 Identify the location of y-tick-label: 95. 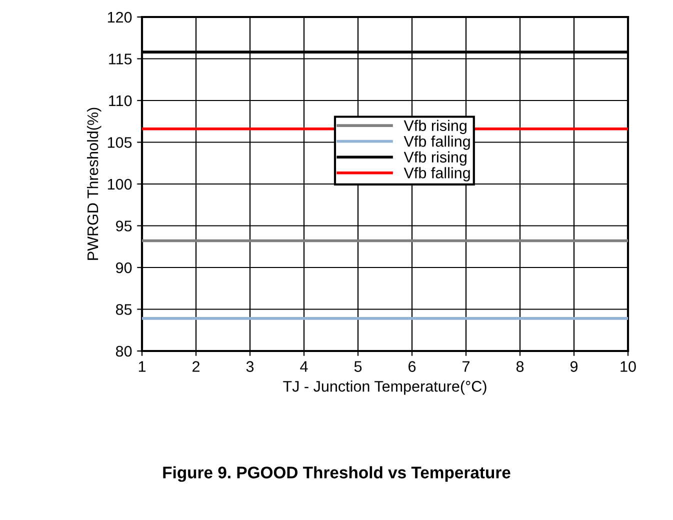
(124, 226).